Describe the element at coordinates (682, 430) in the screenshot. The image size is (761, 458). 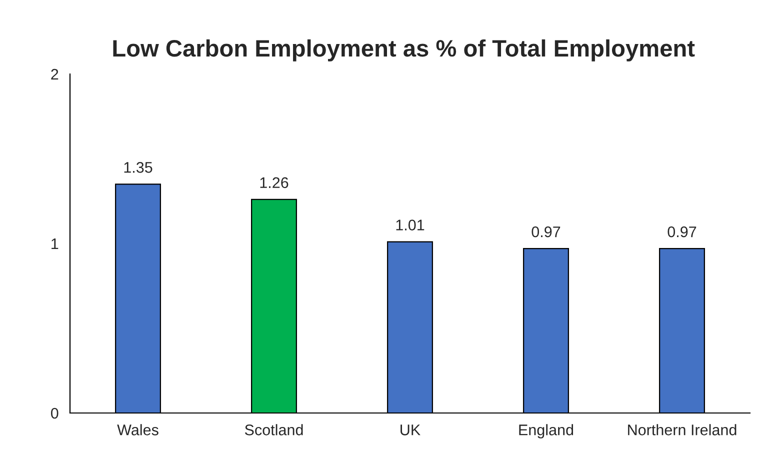
I see `x-tick-label: Northern Ireland` at that location.